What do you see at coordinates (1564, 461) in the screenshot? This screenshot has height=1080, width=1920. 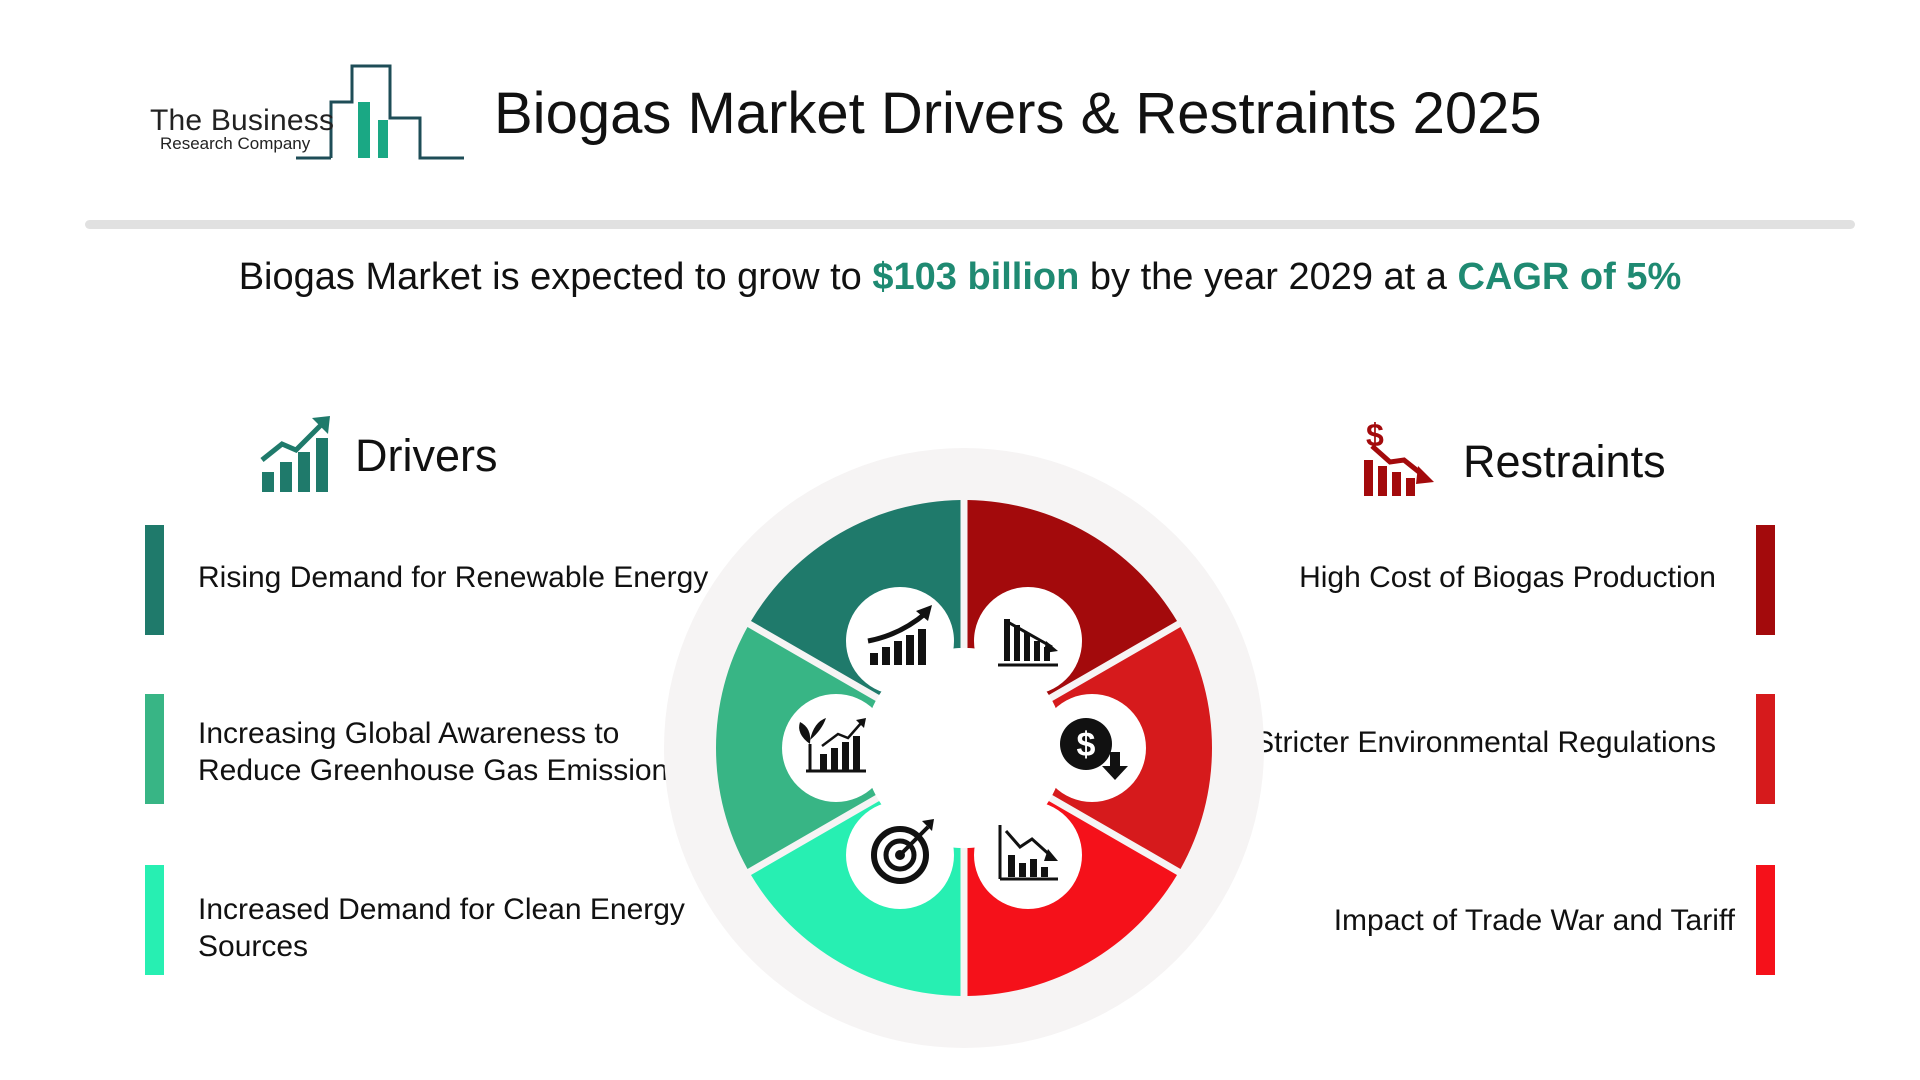 I see `restraints-heading: Restraints` at bounding box center [1564, 461].